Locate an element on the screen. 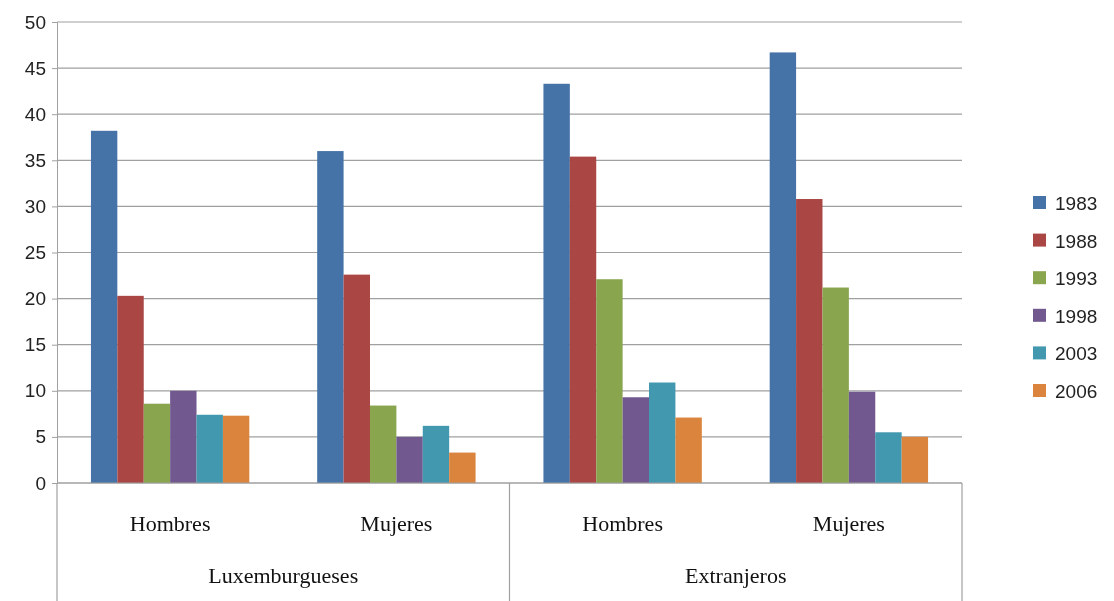  y-tick-label: 5 is located at coordinates (40, 437).